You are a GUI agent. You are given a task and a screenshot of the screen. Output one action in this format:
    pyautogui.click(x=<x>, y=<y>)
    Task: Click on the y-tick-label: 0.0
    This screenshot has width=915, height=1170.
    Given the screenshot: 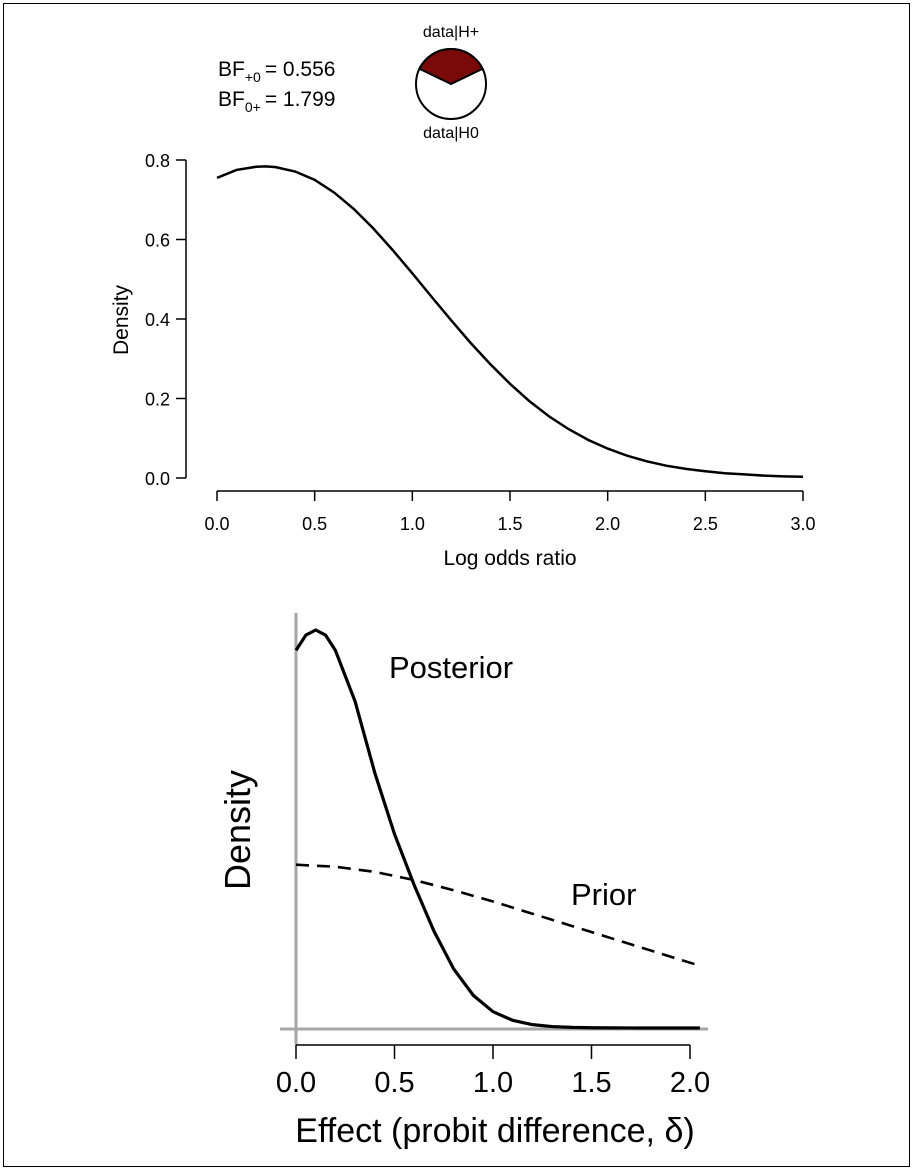 What is the action you would take?
    pyautogui.click(x=157, y=479)
    